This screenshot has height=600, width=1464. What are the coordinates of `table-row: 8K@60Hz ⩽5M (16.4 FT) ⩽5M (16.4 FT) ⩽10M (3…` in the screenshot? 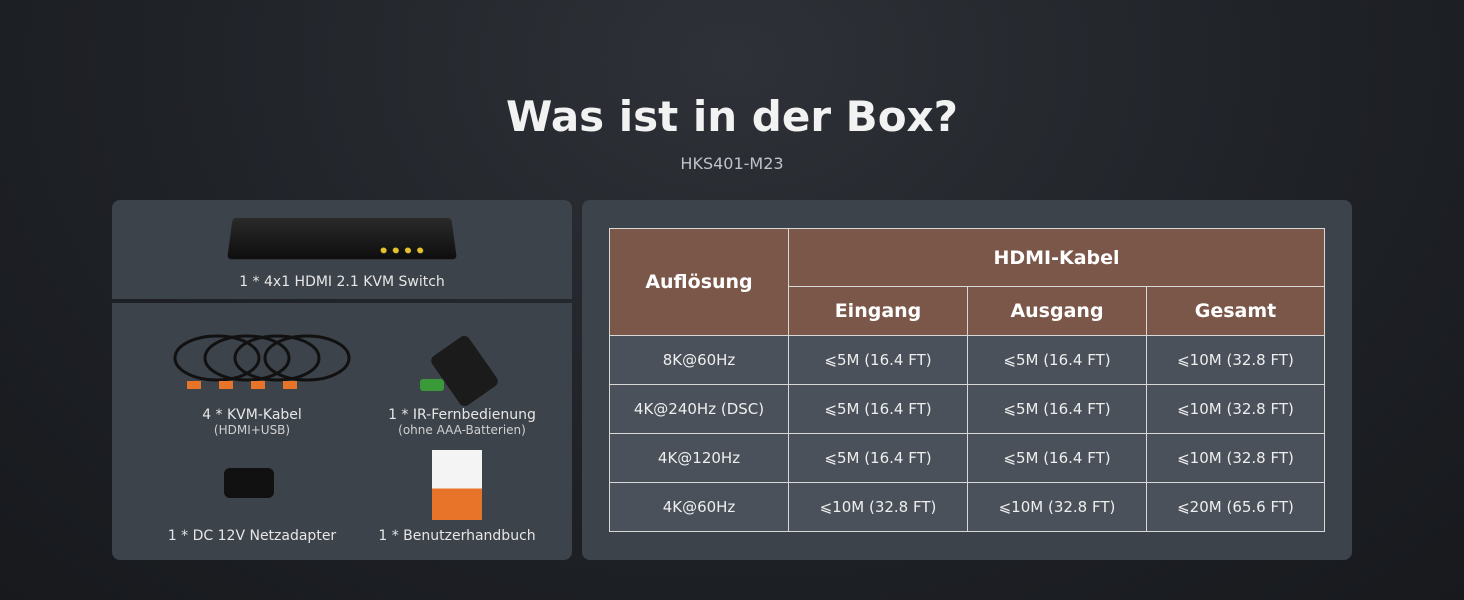 It's located at (967, 360).